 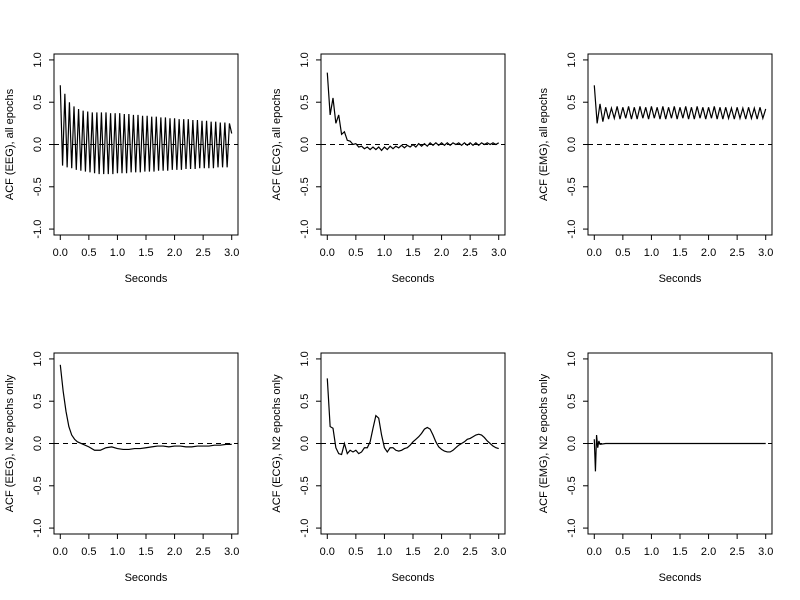 I want to click on y-axis-title: ACF (EMG), N2 epochs only, so click(x=544, y=443).